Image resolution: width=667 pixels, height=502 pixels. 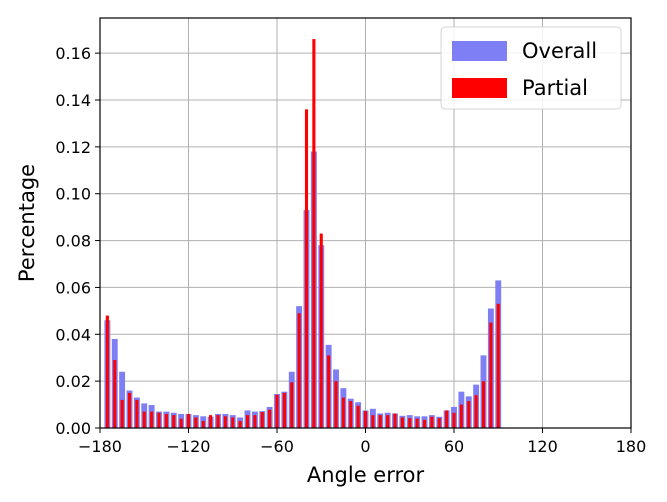 I want to click on y-tick-label: 0.12, so click(x=73, y=147).